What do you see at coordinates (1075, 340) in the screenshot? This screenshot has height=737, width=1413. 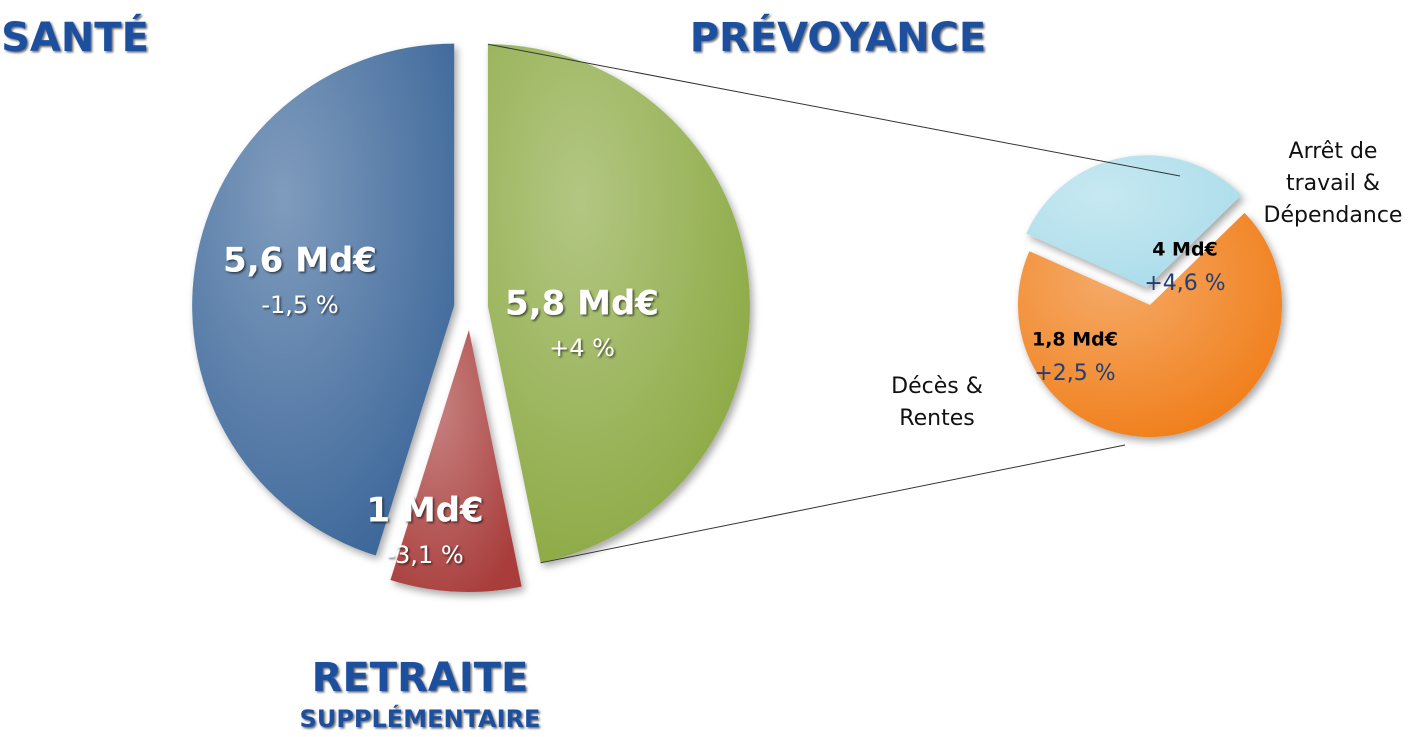 I see `value-label: 1,8 Md€` at bounding box center [1075, 340].